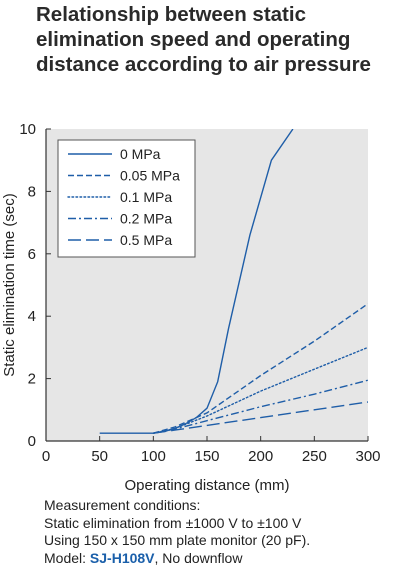  I want to click on x-axis-label: Operating distance (mm), so click(206, 485).